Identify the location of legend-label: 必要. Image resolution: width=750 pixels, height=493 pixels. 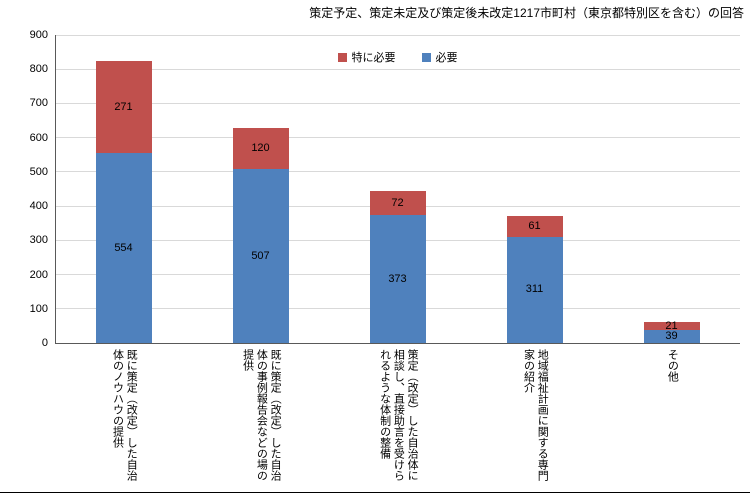
(446, 58).